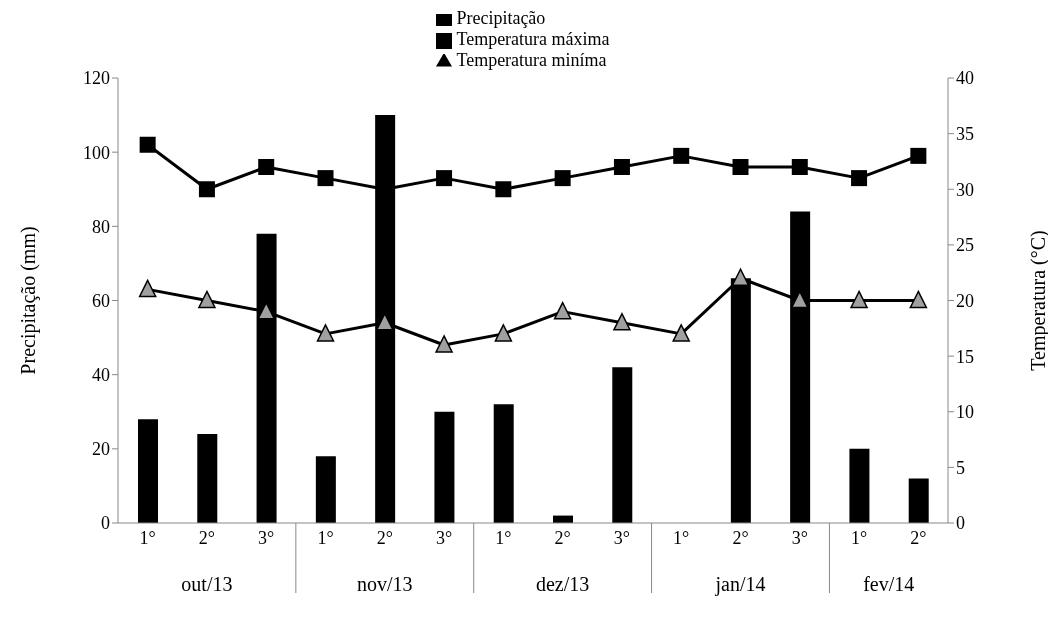 This screenshot has width=1064, height=625. Describe the element at coordinates (965, 412) in the screenshot. I see `y2-tick-label: 10` at that location.